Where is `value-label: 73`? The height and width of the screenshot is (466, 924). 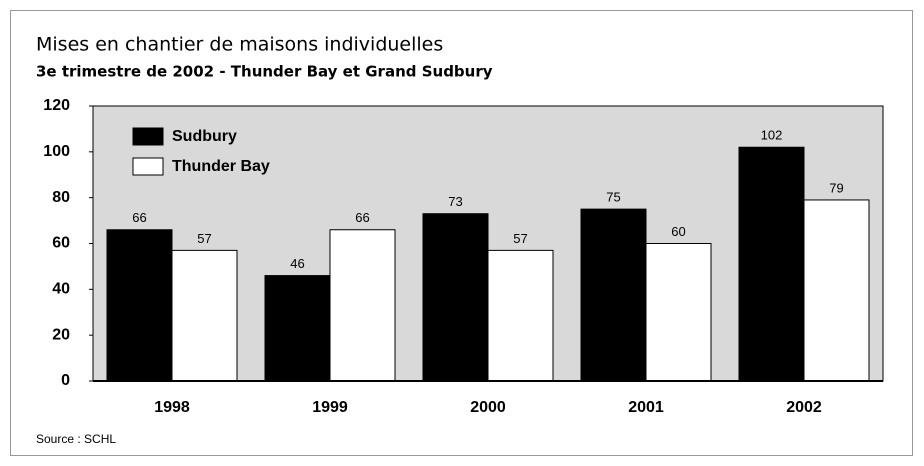 value-label: 73 is located at coordinates (455, 201).